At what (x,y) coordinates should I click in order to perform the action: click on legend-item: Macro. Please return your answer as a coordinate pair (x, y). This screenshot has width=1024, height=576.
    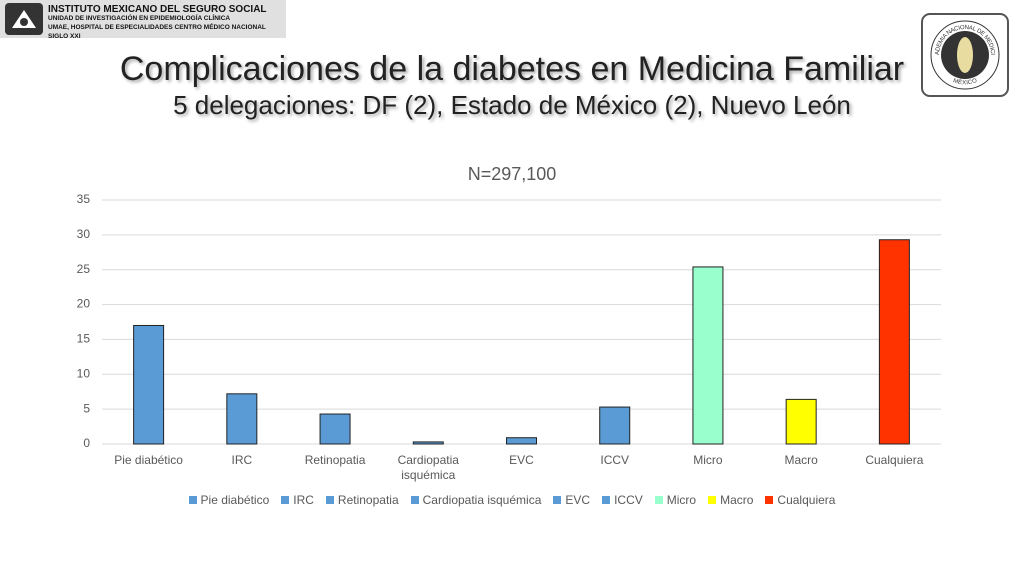
    Looking at the image, I should click on (730, 500).